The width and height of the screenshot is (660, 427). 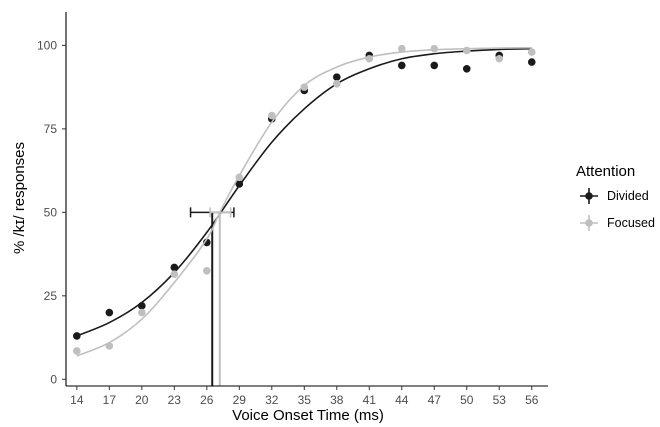 I want to click on legend-point-divided, so click(x=589, y=196).